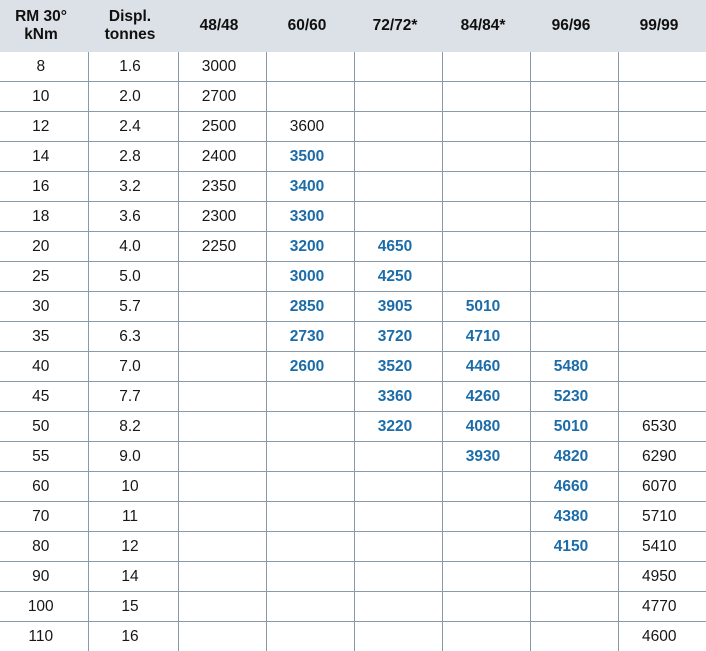 This screenshot has height=651, width=706. What do you see at coordinates (310, 547) in the screenshot?
I see `cell-r16-c3` at bounding box center [310, 547].